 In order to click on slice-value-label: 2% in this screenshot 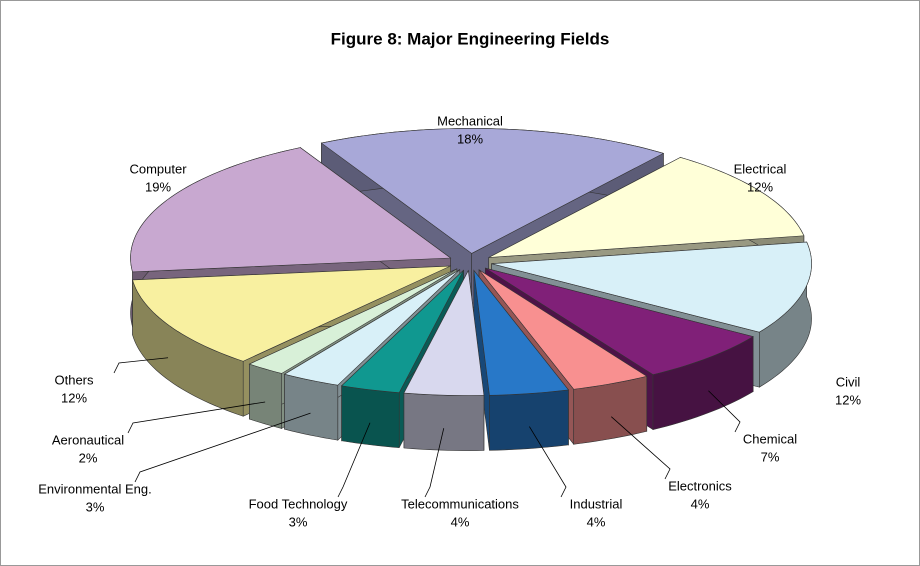, I will do `click(88, 457)`.